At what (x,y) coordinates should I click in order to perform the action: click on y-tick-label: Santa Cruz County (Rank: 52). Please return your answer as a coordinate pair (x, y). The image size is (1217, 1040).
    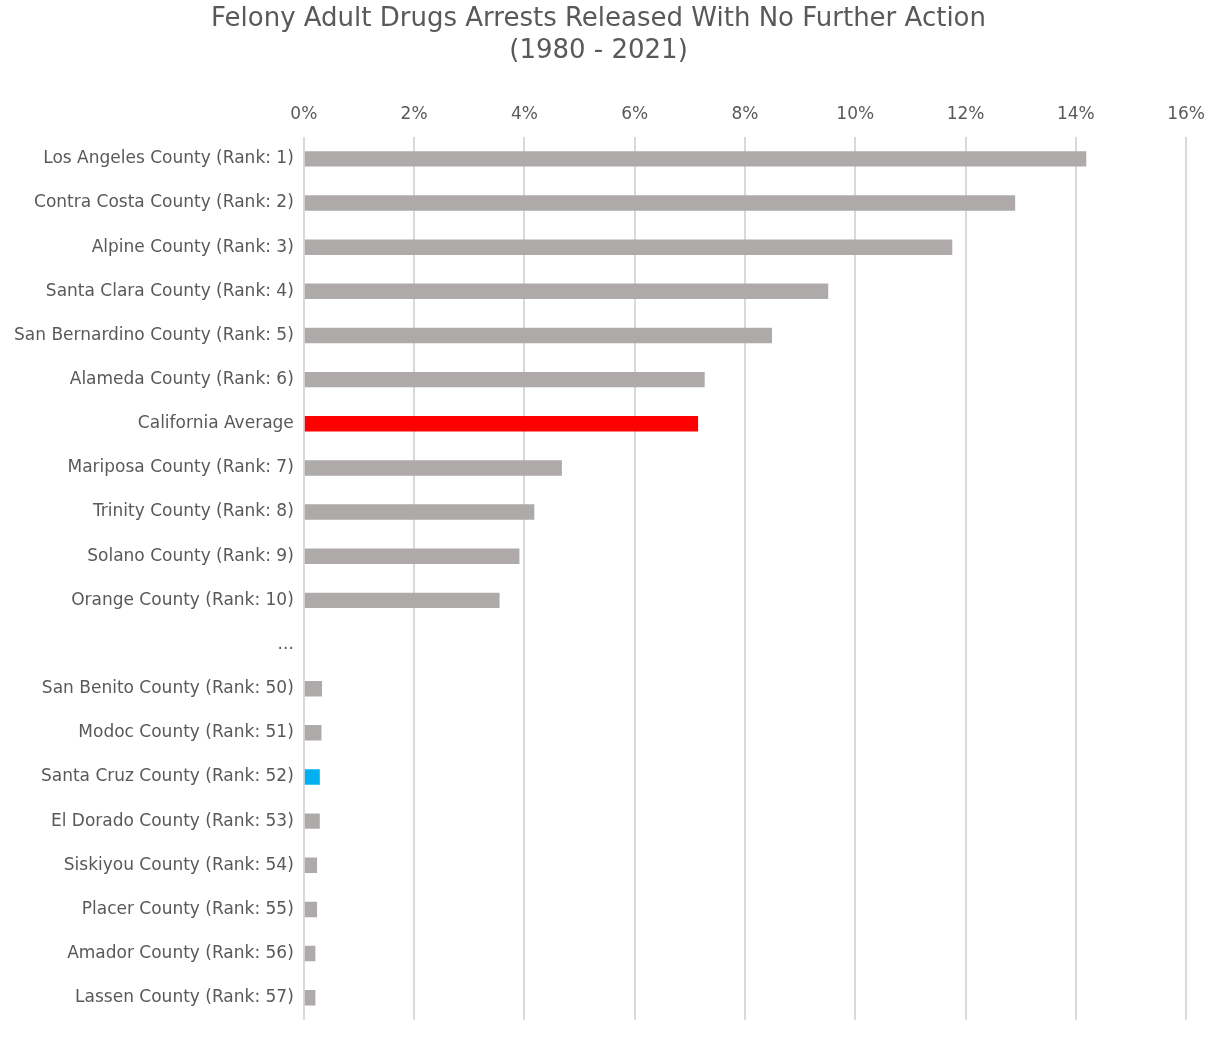
    Looking at the image, I should click on (167, 775).